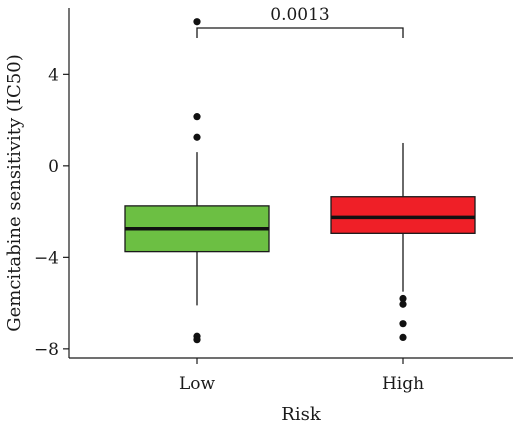 This screenshot has height=431, width=527. Describe the element at coordinates (301, 414) in the screenshot. I see `x-axis-title: Risk` at that location.